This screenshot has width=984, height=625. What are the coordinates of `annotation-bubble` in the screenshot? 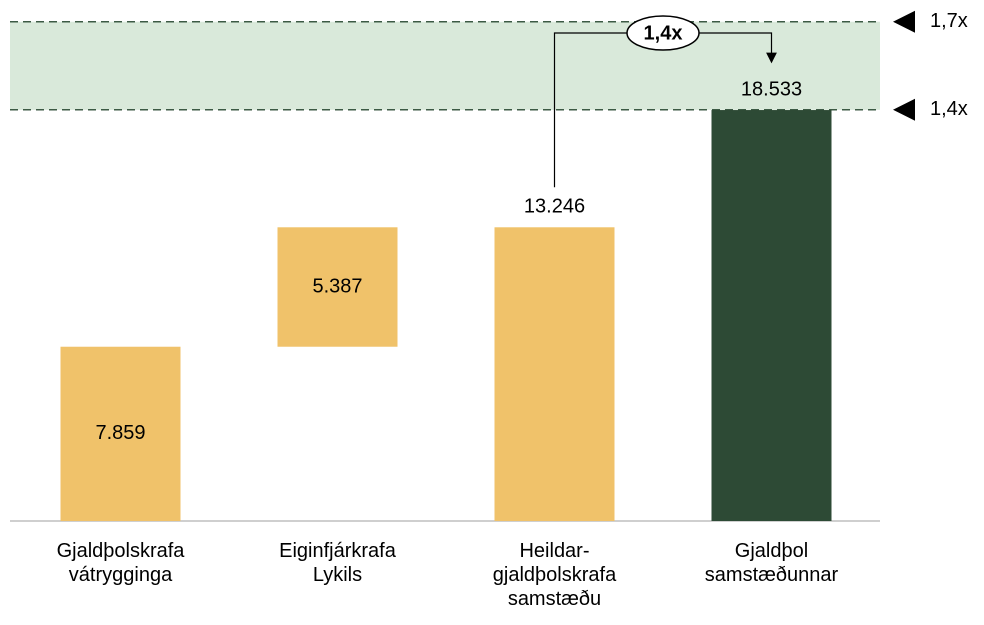 It's located at (663, 33).